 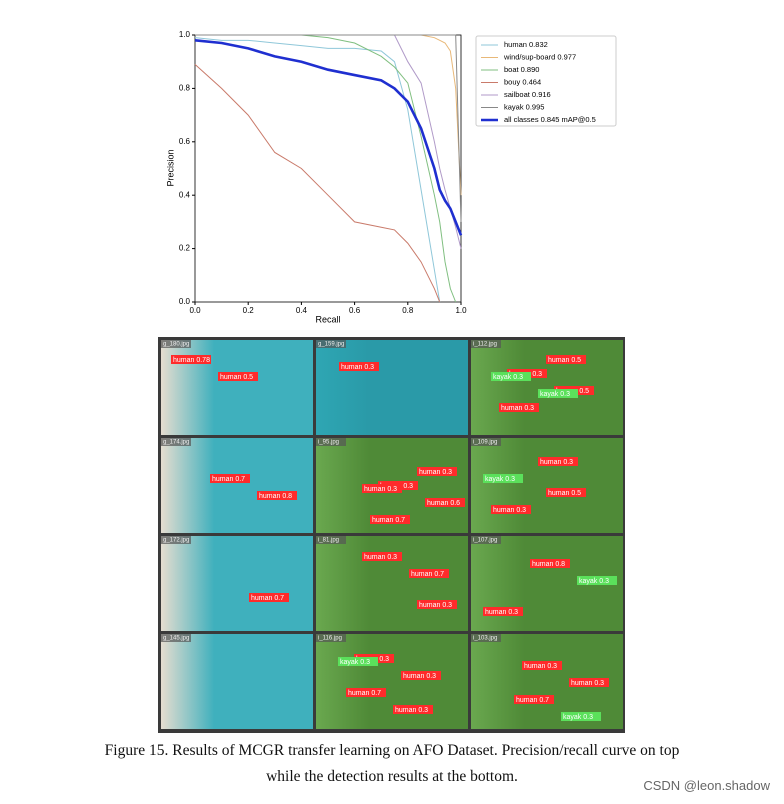 I want to click on filename: g_174.jpg, so click(x=176, y=443).